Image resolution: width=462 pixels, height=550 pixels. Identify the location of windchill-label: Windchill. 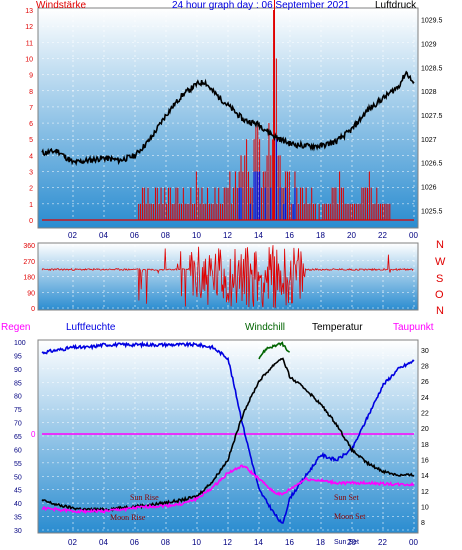
(265, 327).